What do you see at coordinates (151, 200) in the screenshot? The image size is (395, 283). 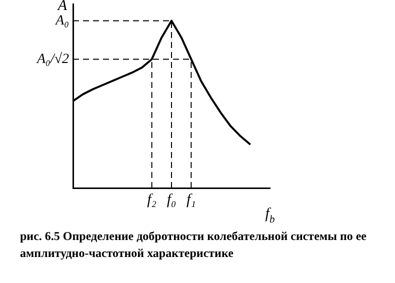 I see `x-tick-label: f₂` at bounding box center [151, 200].